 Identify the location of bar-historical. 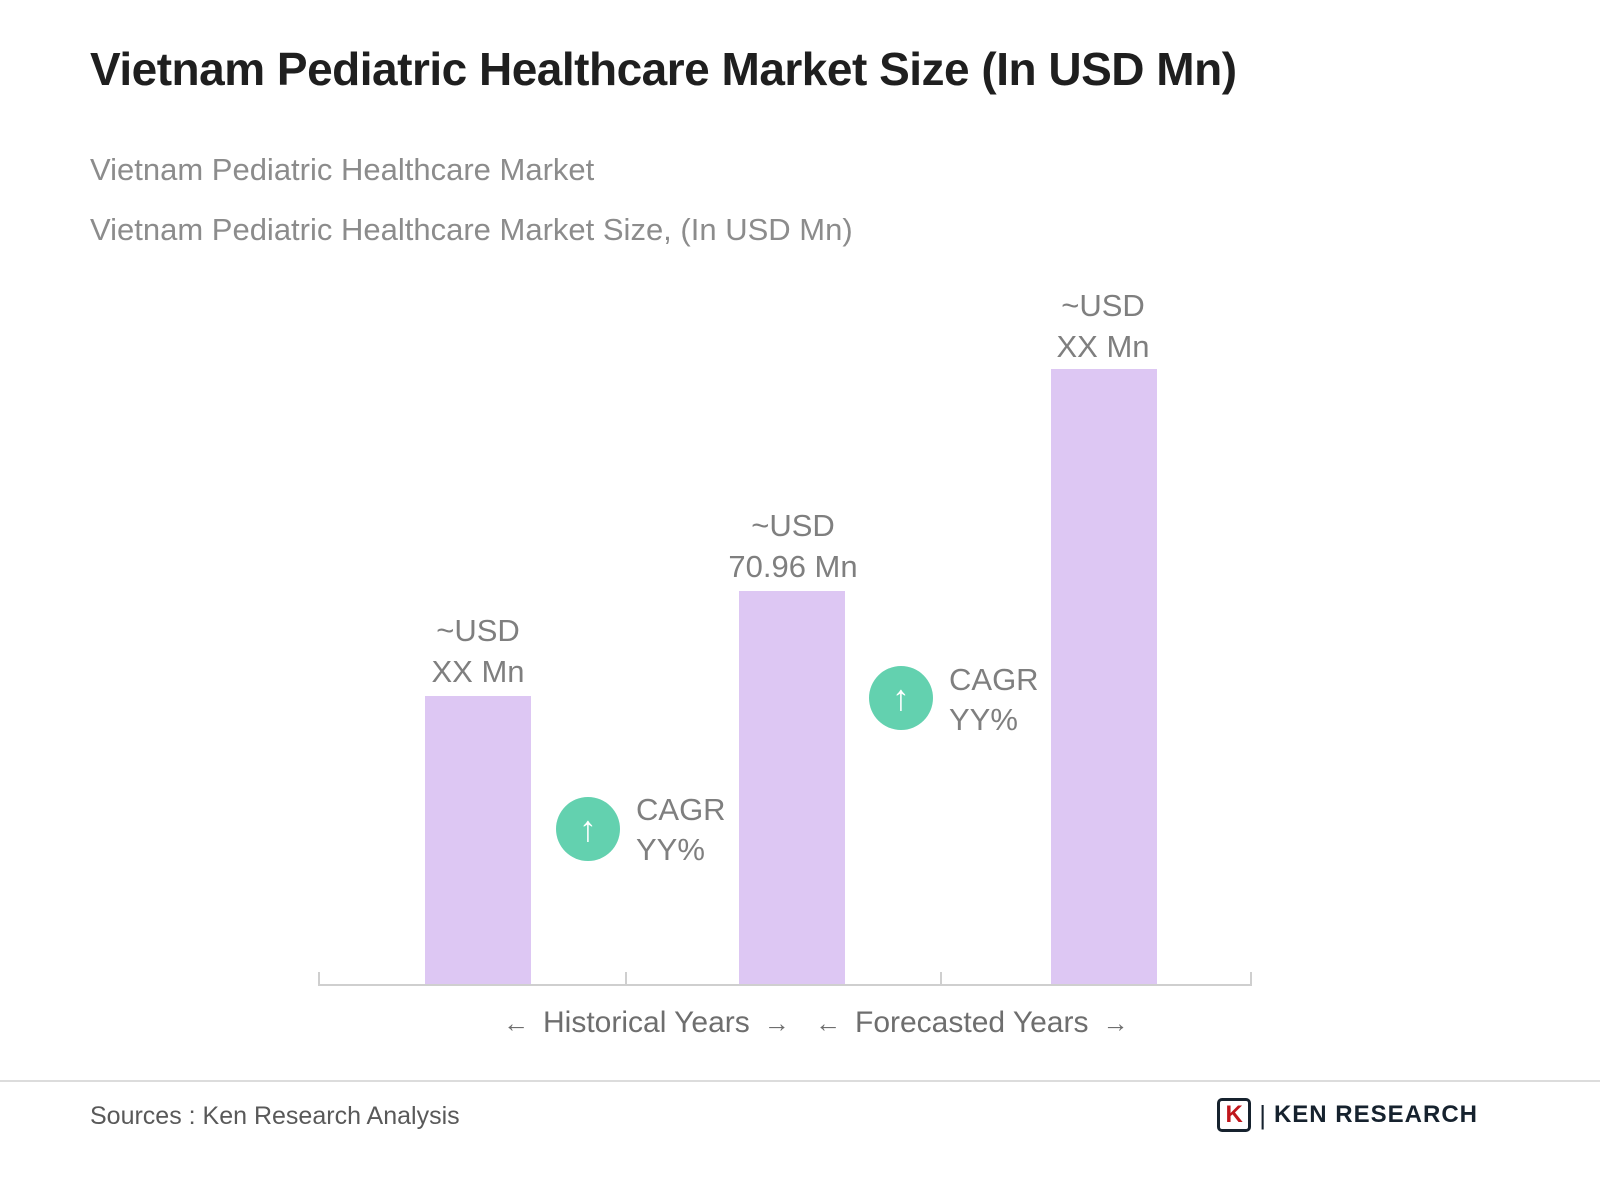
(478, 840).